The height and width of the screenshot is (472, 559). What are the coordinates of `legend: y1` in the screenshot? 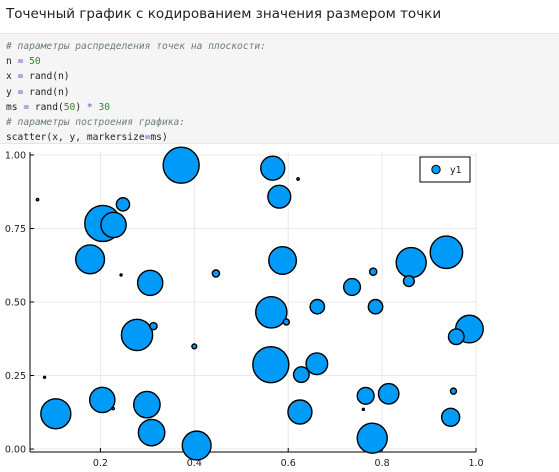 It's located at (445, 169).